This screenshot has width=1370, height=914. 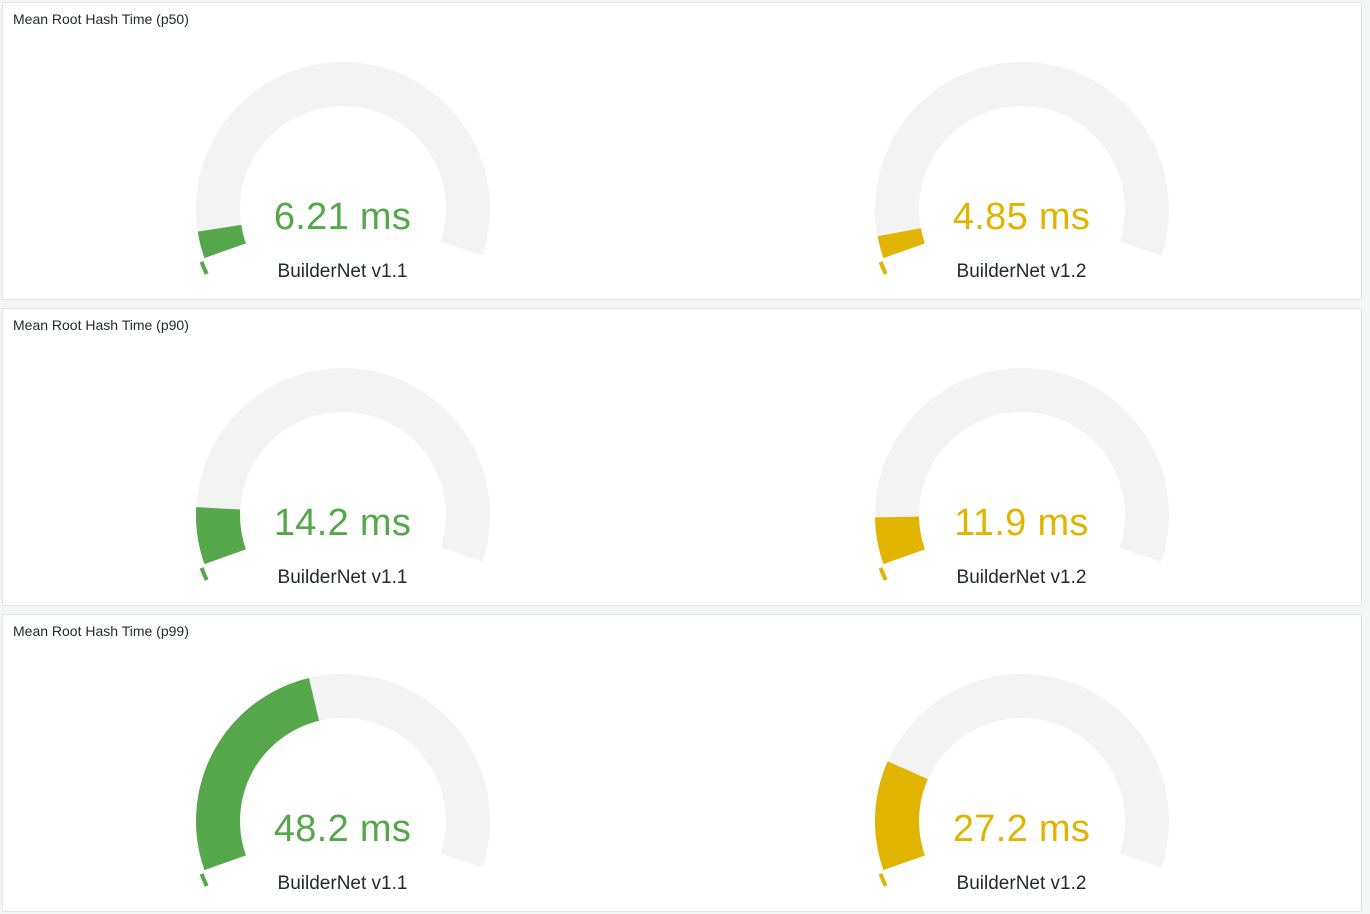 What do you see at coordinates (1021, 829) in the screenshot?
I see `gauge-value: 27.2 ms` at bounding box center [1021, 829].